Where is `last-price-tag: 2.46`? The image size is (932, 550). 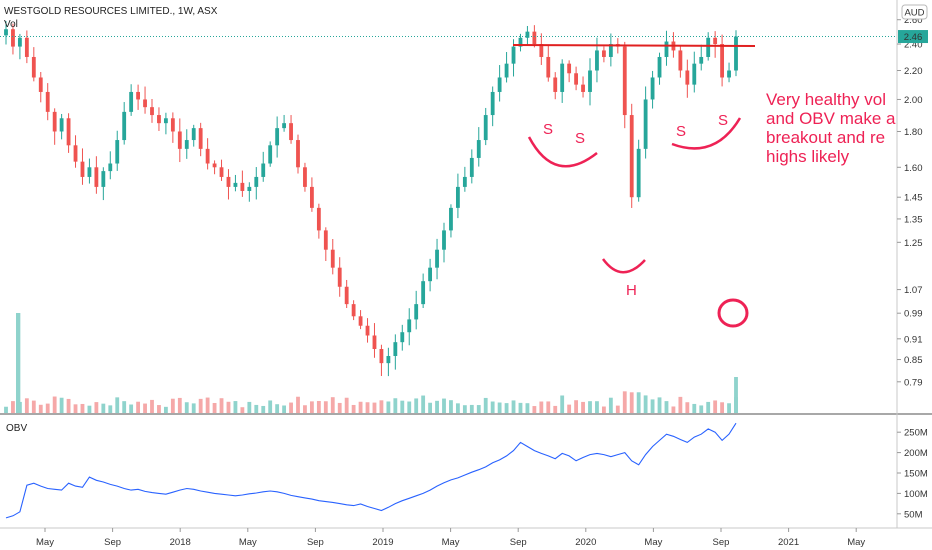 last-price-tag: 2.46 is located at coordinates (913, 37).